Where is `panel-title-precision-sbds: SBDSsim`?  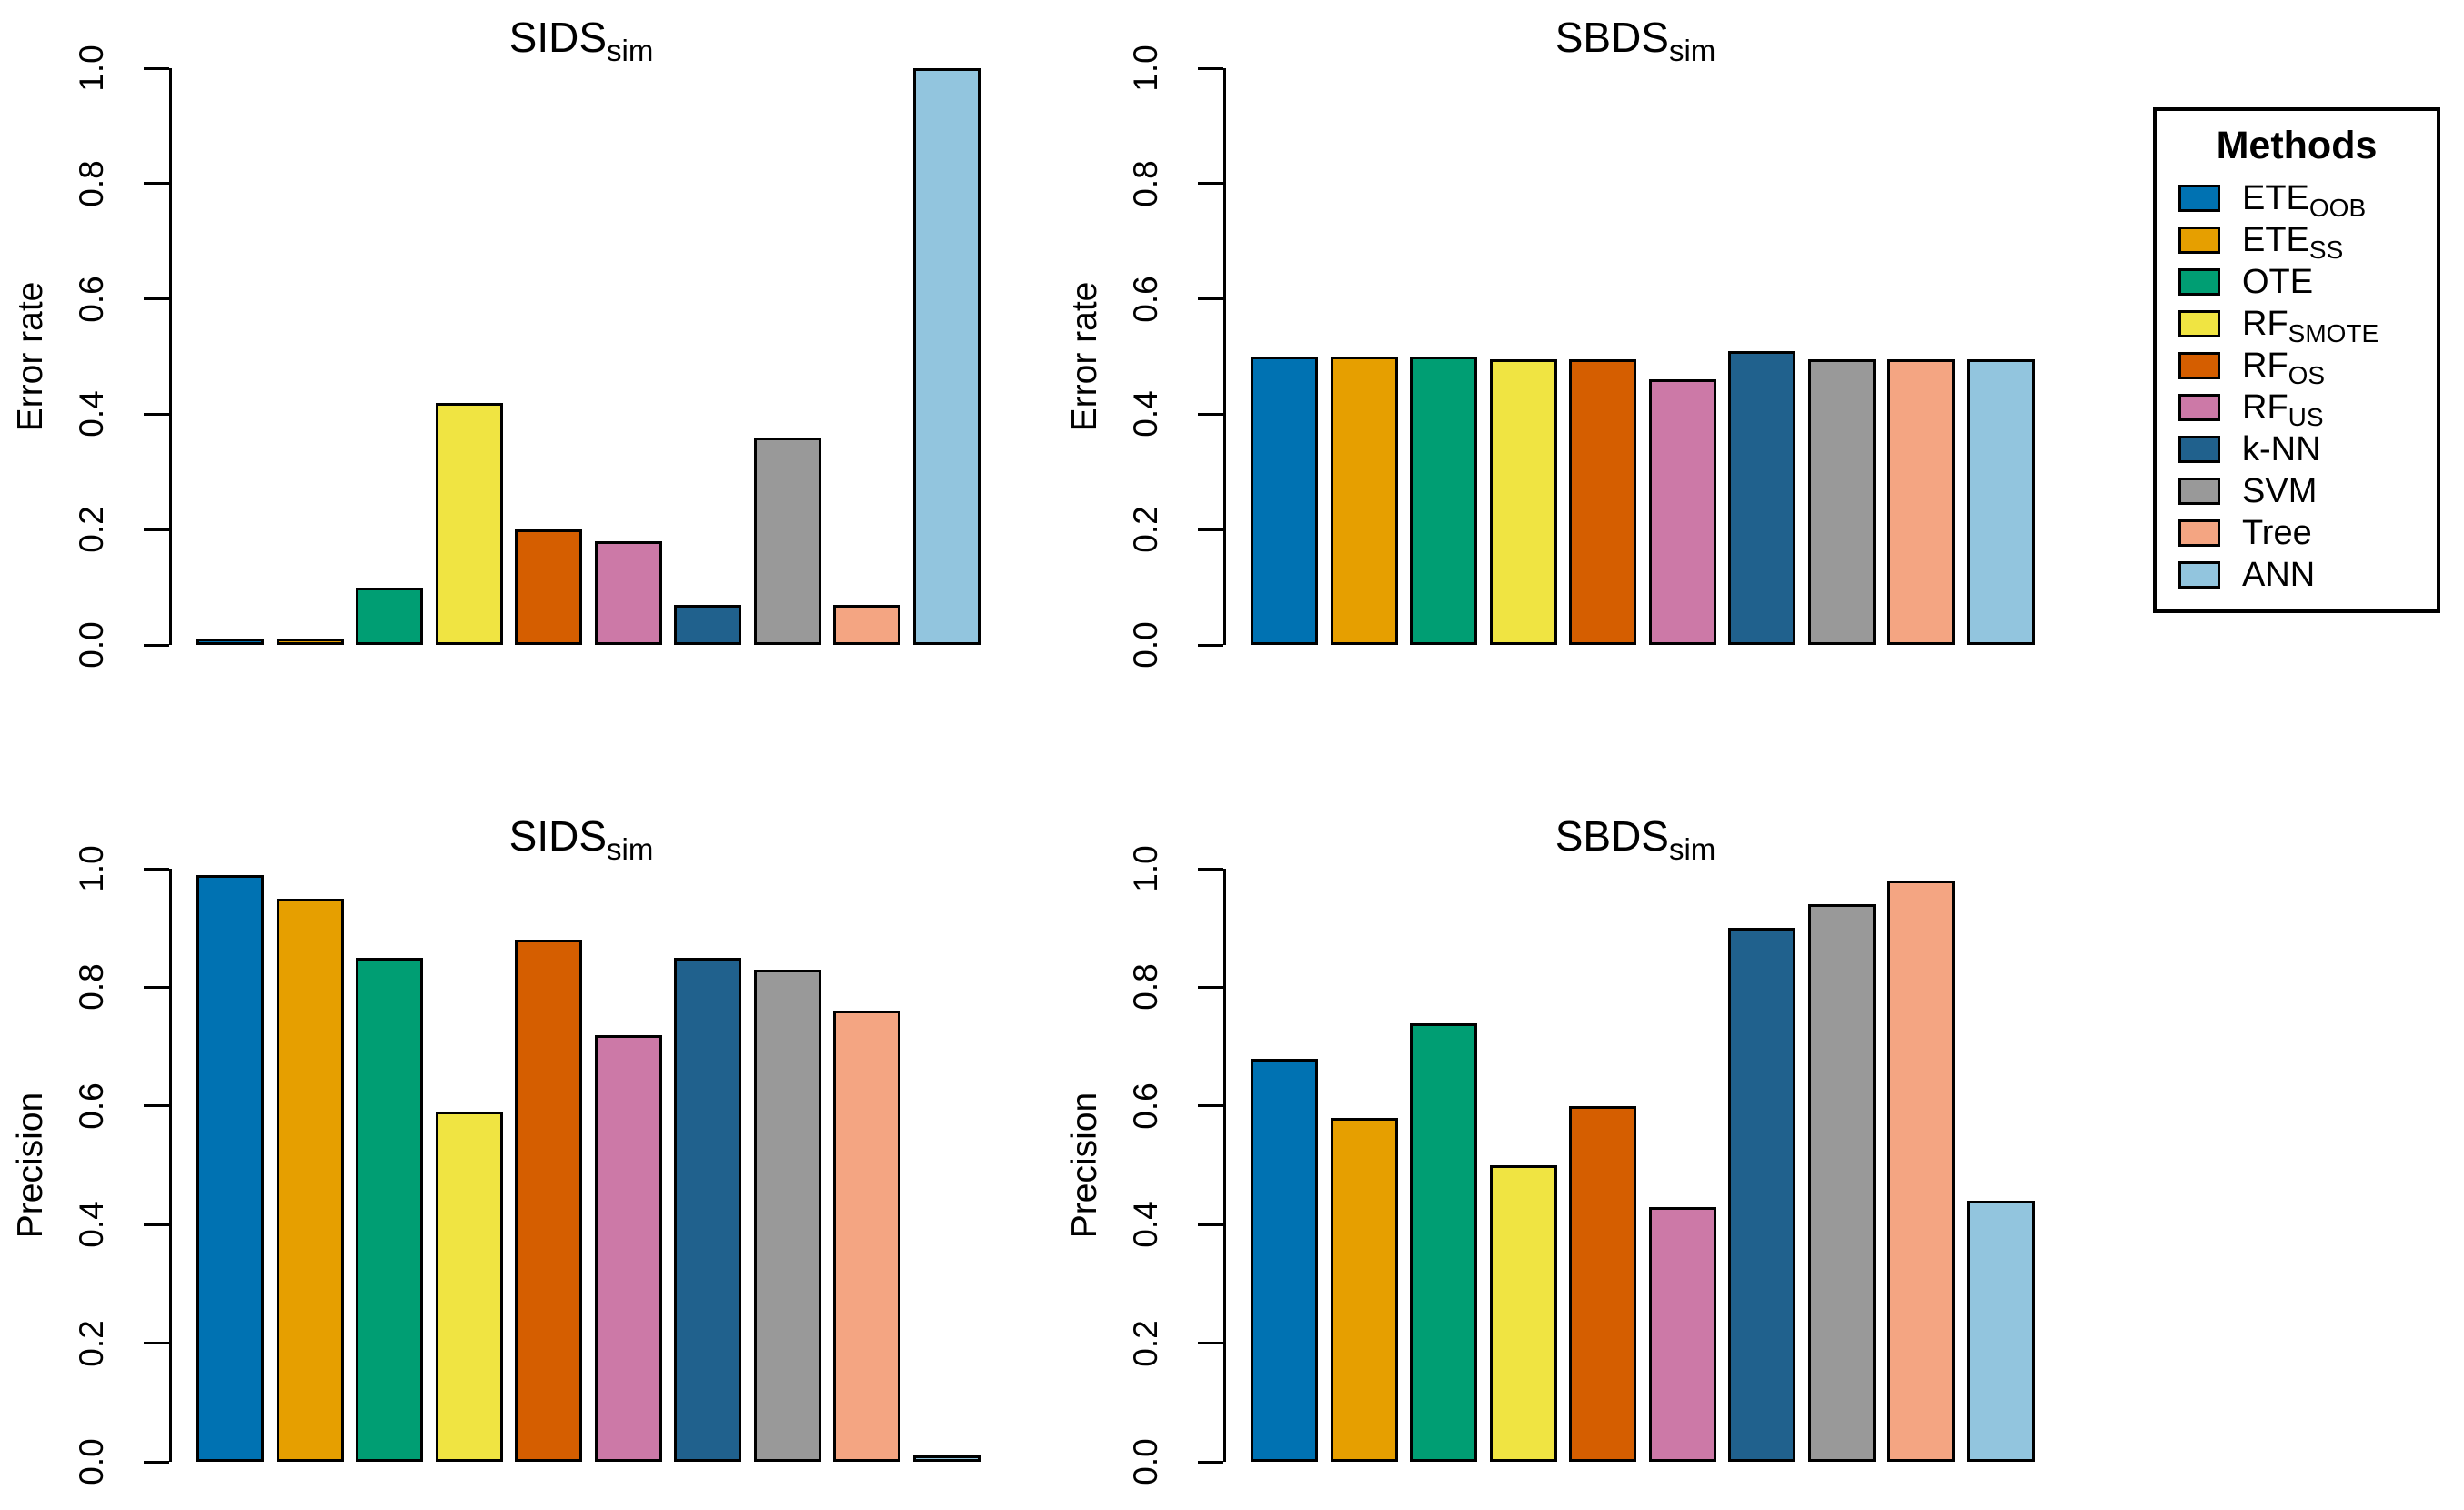
panel-title-precision-sbds: SBDSsim is located at coordinates (1635, 837).